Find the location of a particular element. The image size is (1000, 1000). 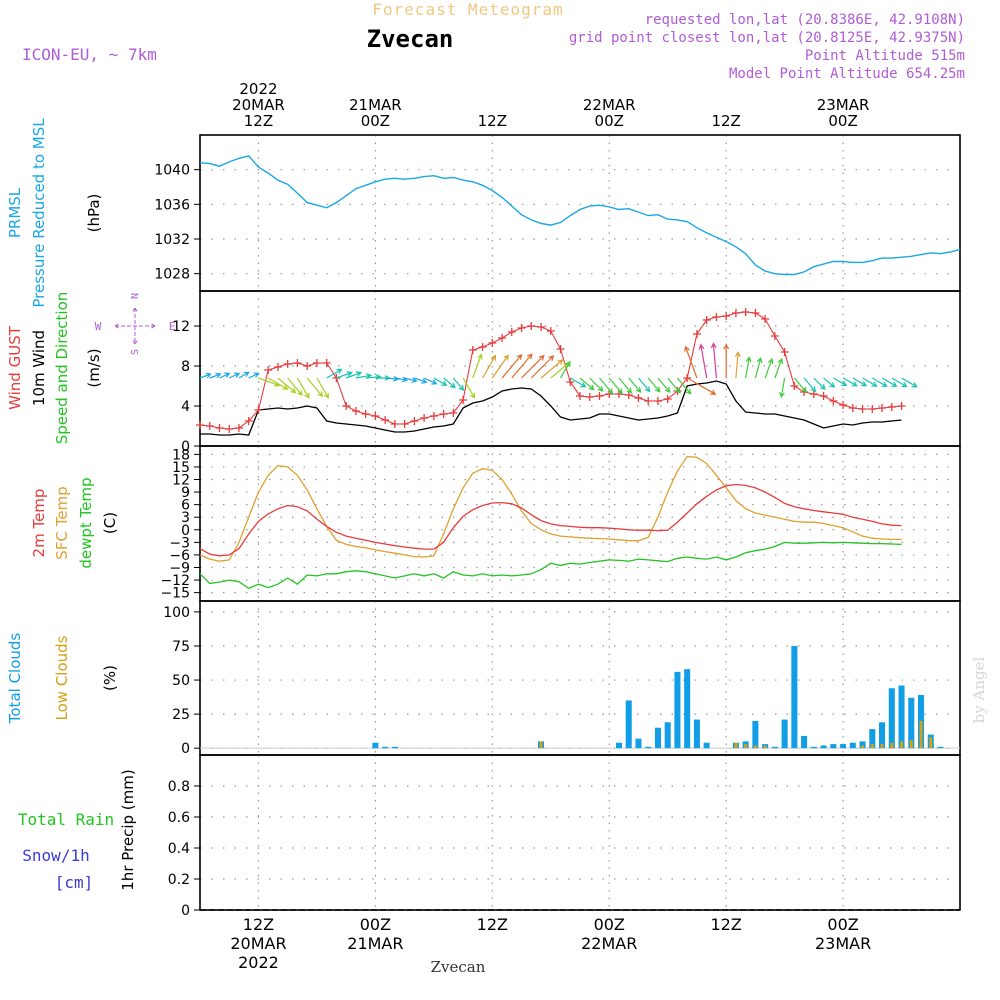

y-tick-label: 12 is located at coordinates (181, 481).